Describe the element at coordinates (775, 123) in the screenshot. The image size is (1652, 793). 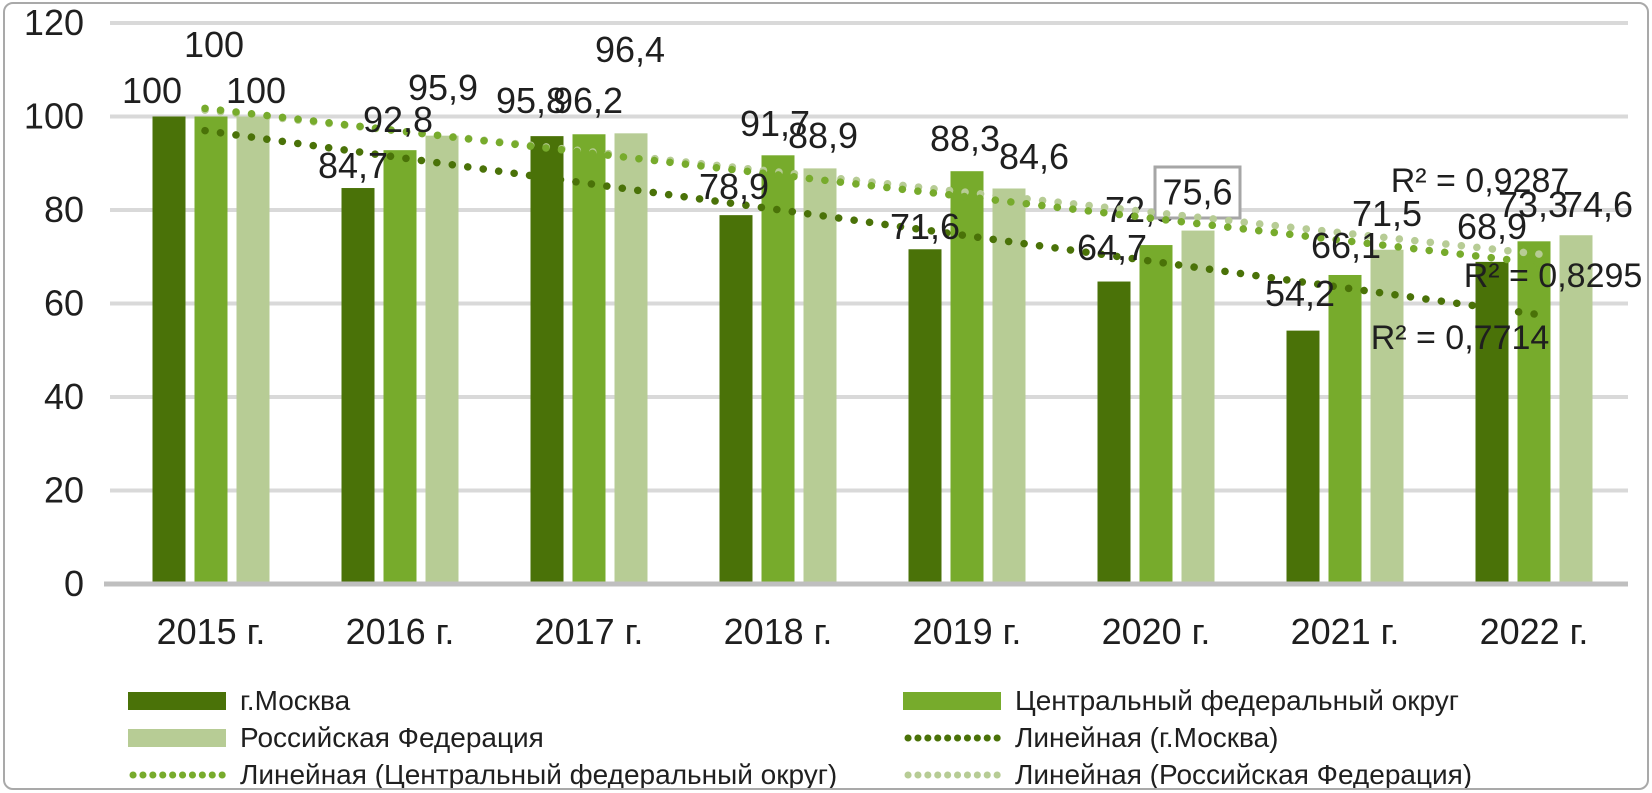
I see `data-label: 91,7` at that location.